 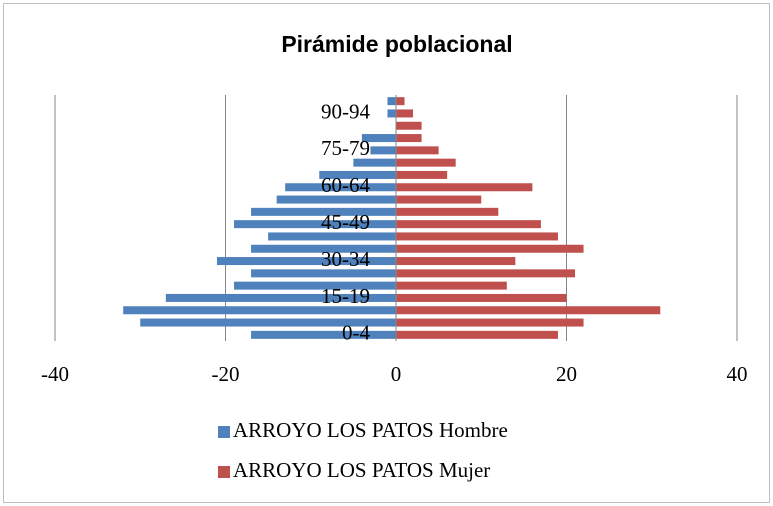 I want to click on x-tick-label: 20, so click(x=566, y=374).